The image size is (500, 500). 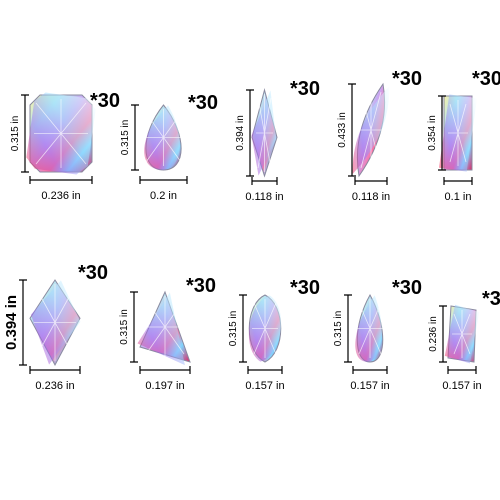 I want to click on gem-item: *30 0.236 in 0.157 in, so click(x=464, y=340).